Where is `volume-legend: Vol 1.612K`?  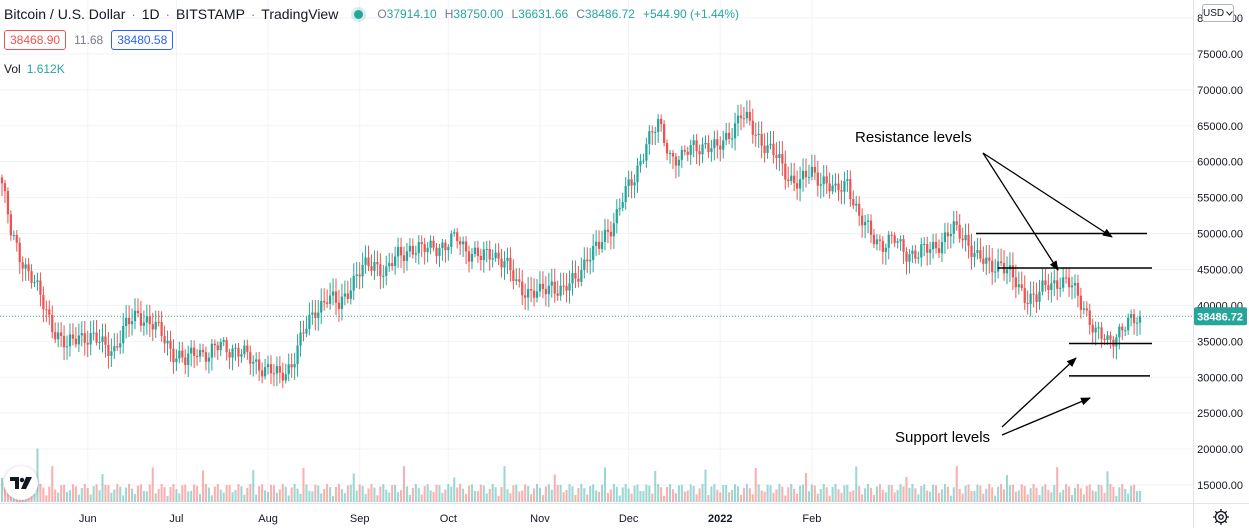 volume-legend: Vol 1.612K is located at coordinates (34, 69).